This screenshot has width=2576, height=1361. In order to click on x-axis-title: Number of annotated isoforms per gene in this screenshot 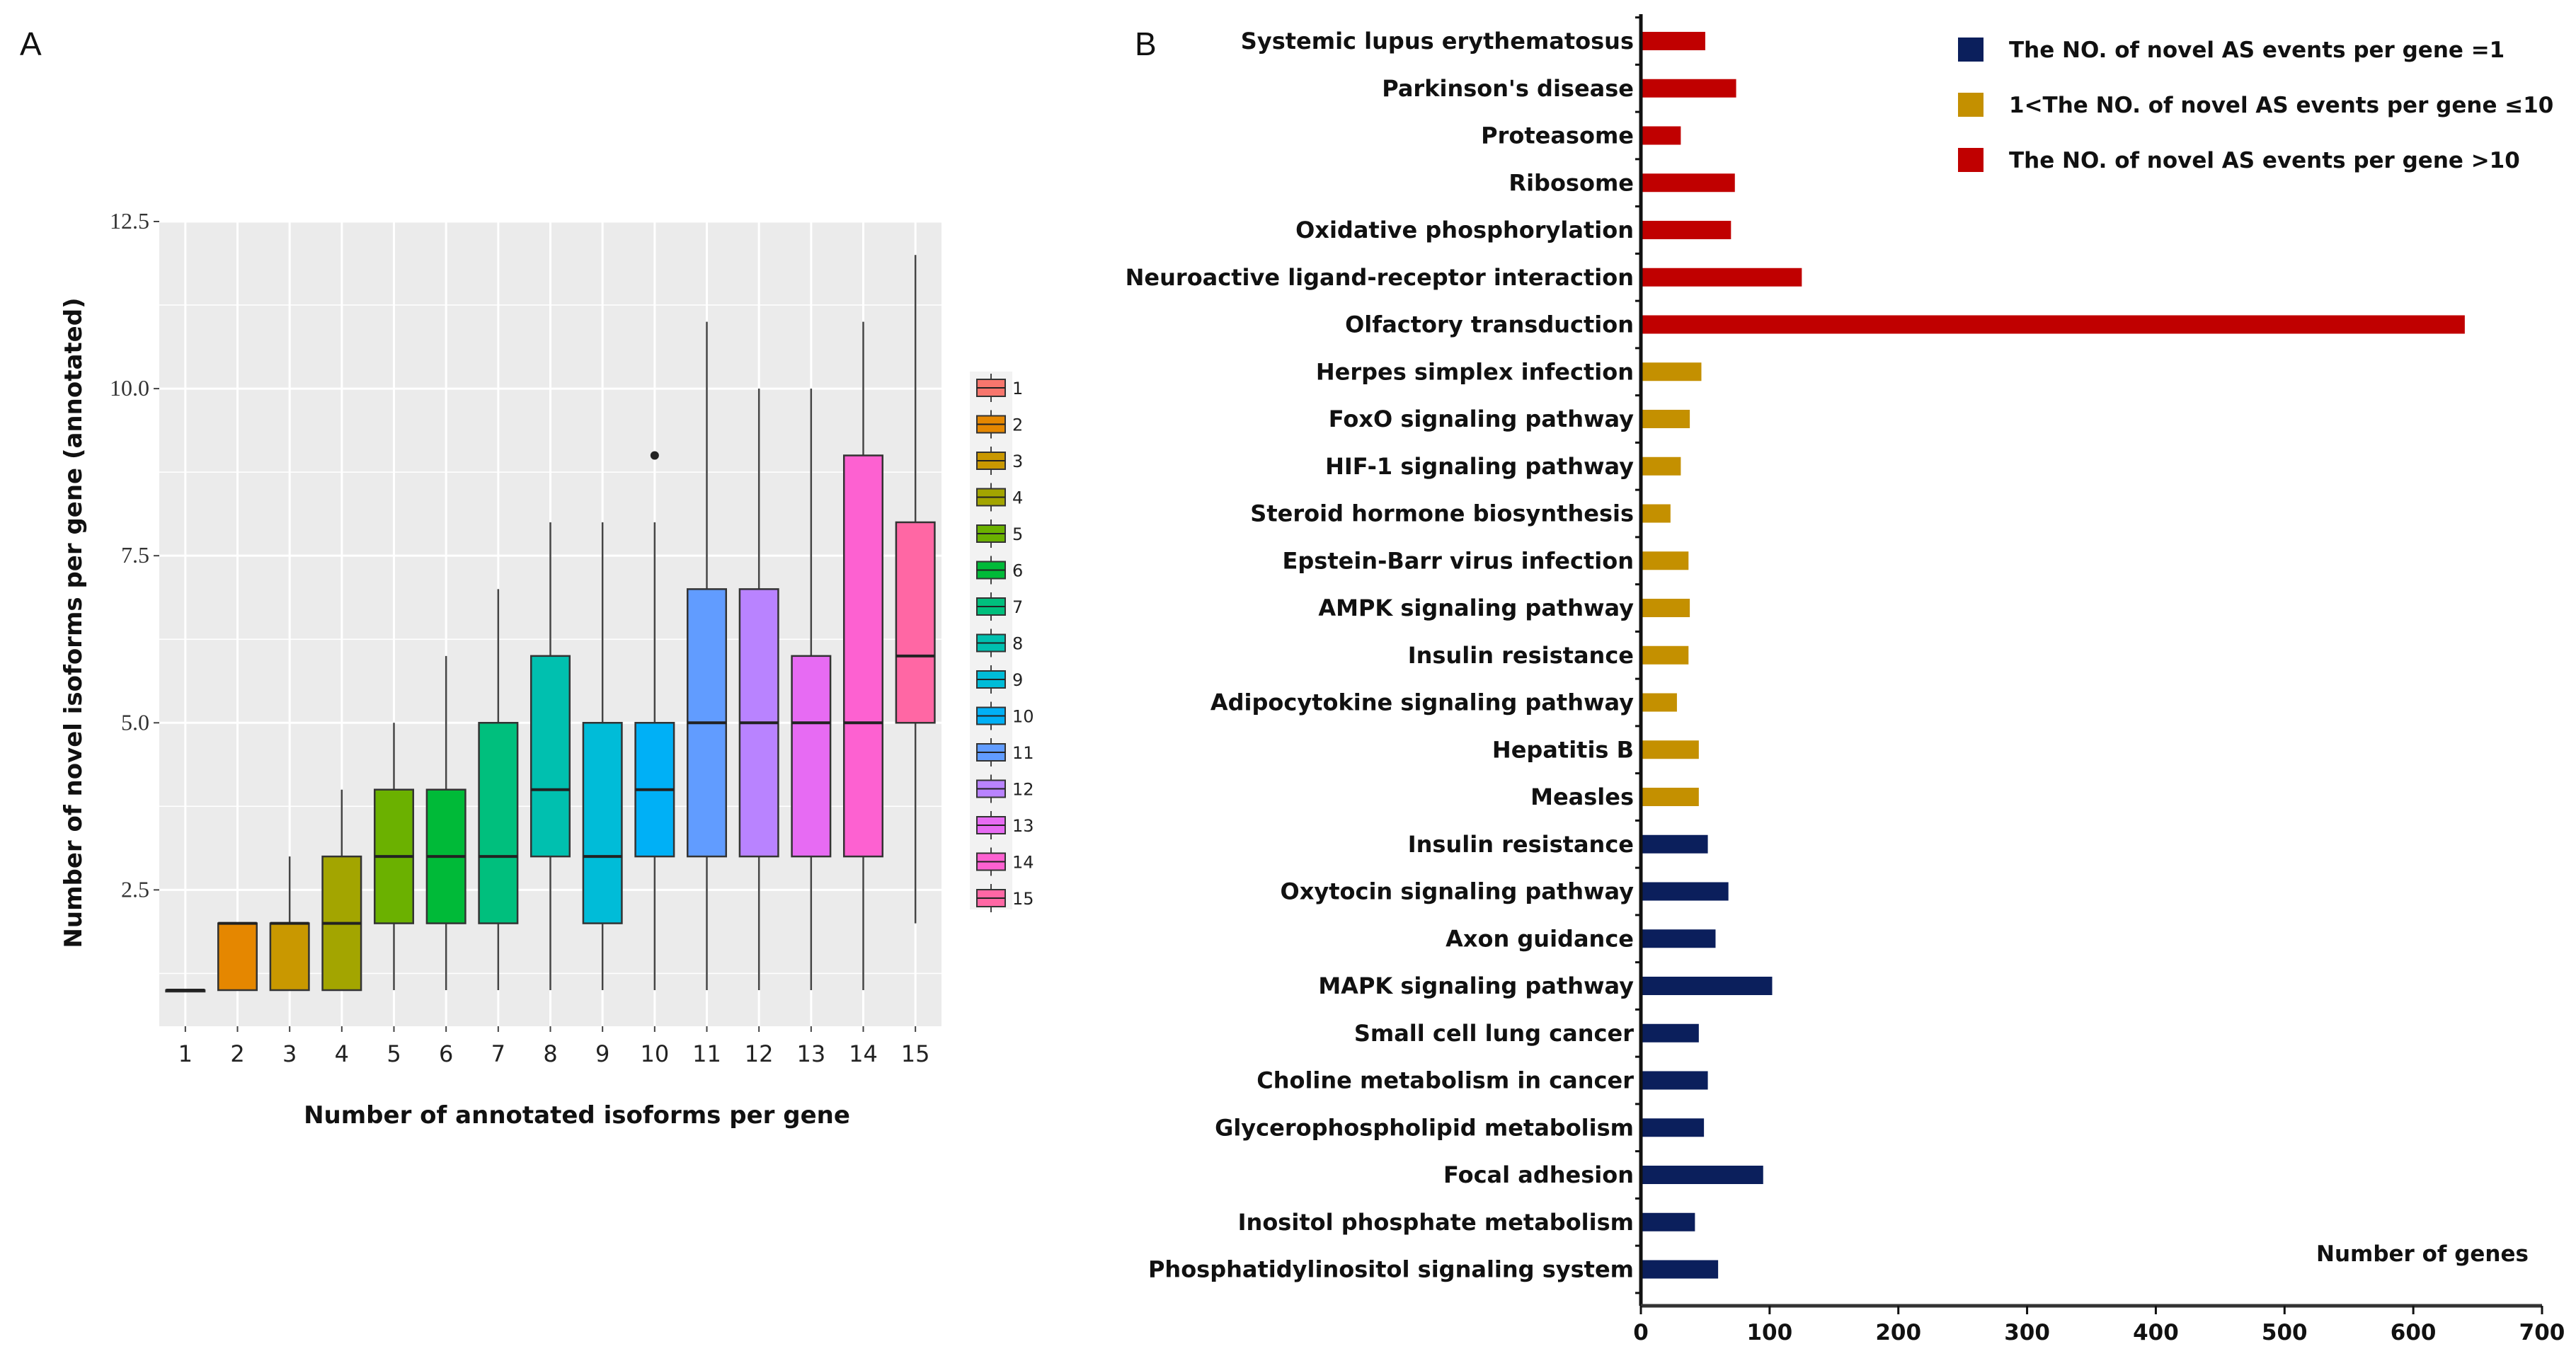, I will do `click(577, 1116)`.